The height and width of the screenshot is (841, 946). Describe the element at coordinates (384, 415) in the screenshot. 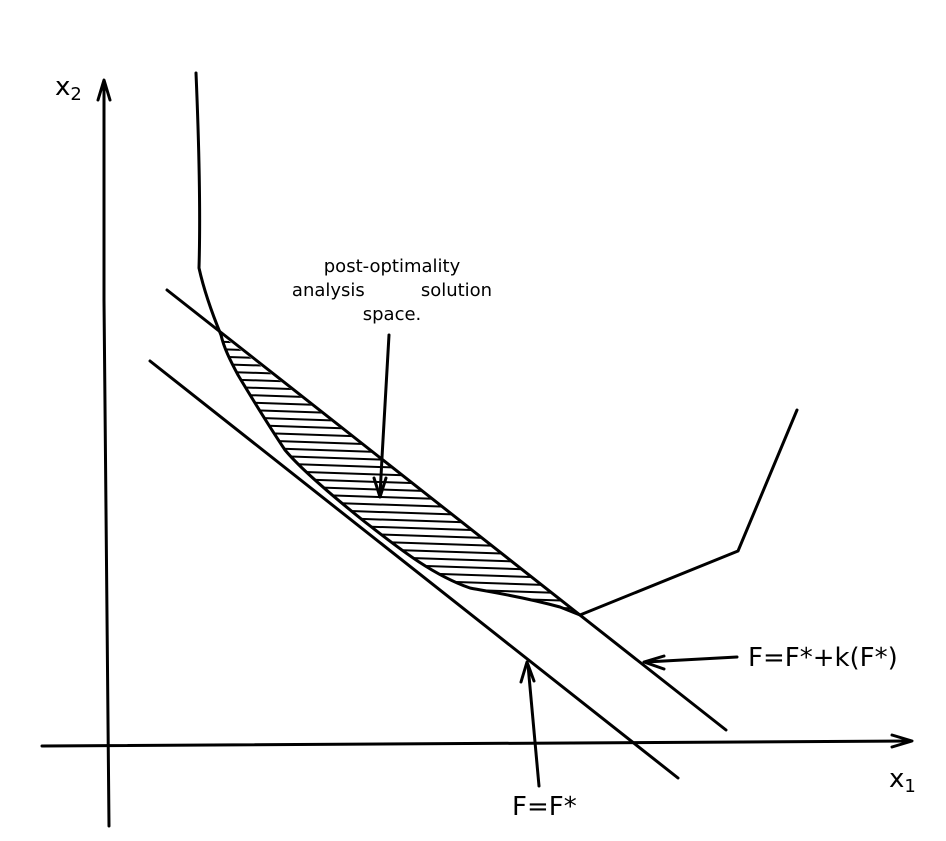

I see `region-pointer-arrow` at that location.